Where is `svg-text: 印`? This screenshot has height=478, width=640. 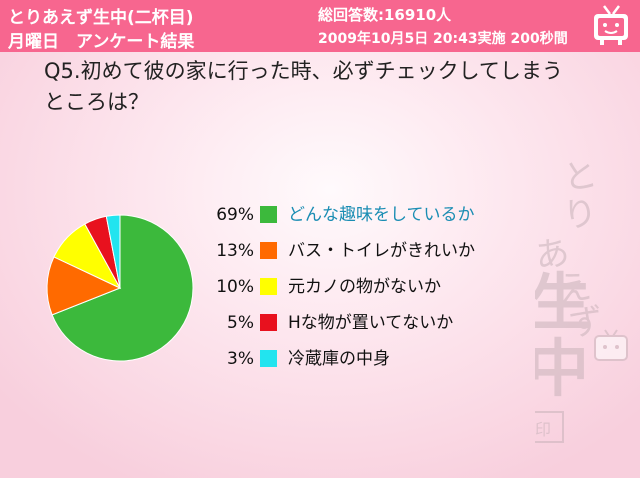
svg-text: 印 is located at coordinates (543, 429).